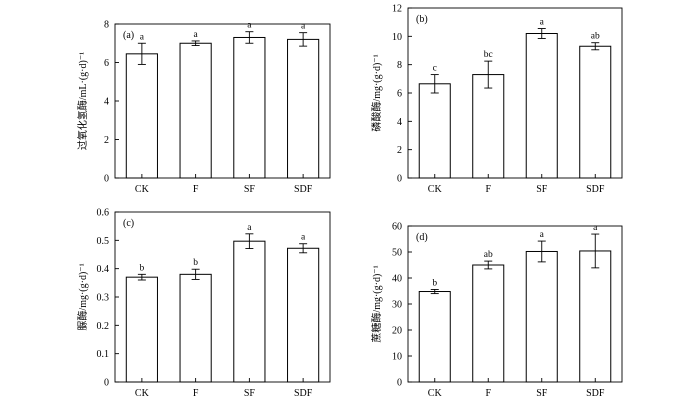  I want to click on panel-label: (d), so click(422, 237).